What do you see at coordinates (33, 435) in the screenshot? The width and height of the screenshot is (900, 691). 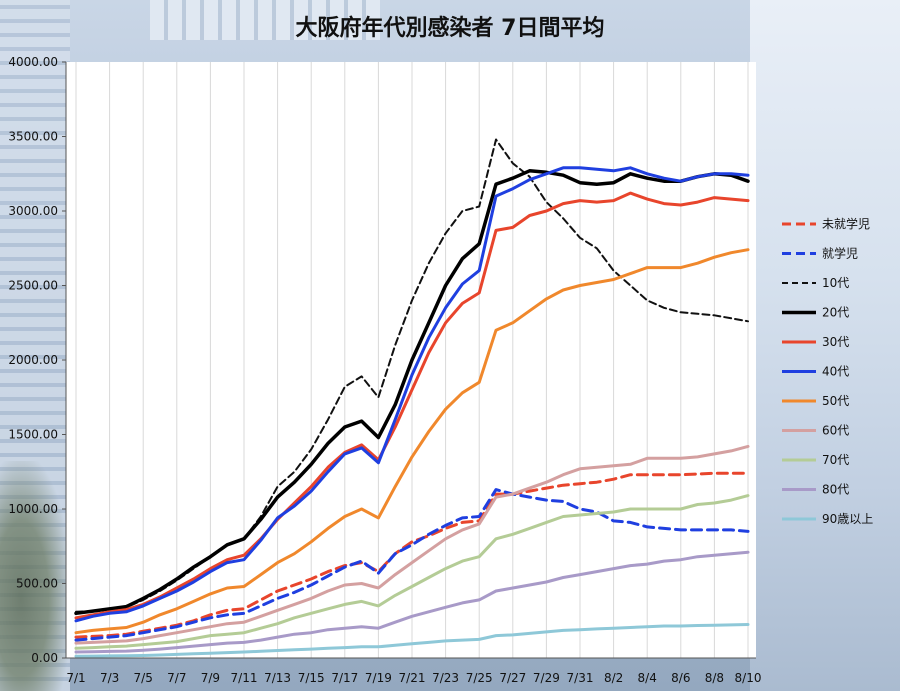 I see `y-tick-label: 1500.00` at bounding box center [33, 435].